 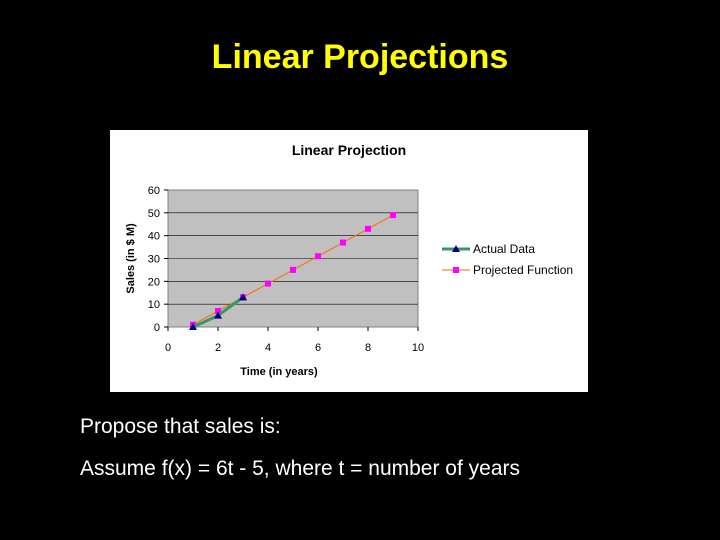 What do you see at coordinates (154, 237) in the screenshot?
I see `y-tick-label: 40` at bounding box center [154, 237].